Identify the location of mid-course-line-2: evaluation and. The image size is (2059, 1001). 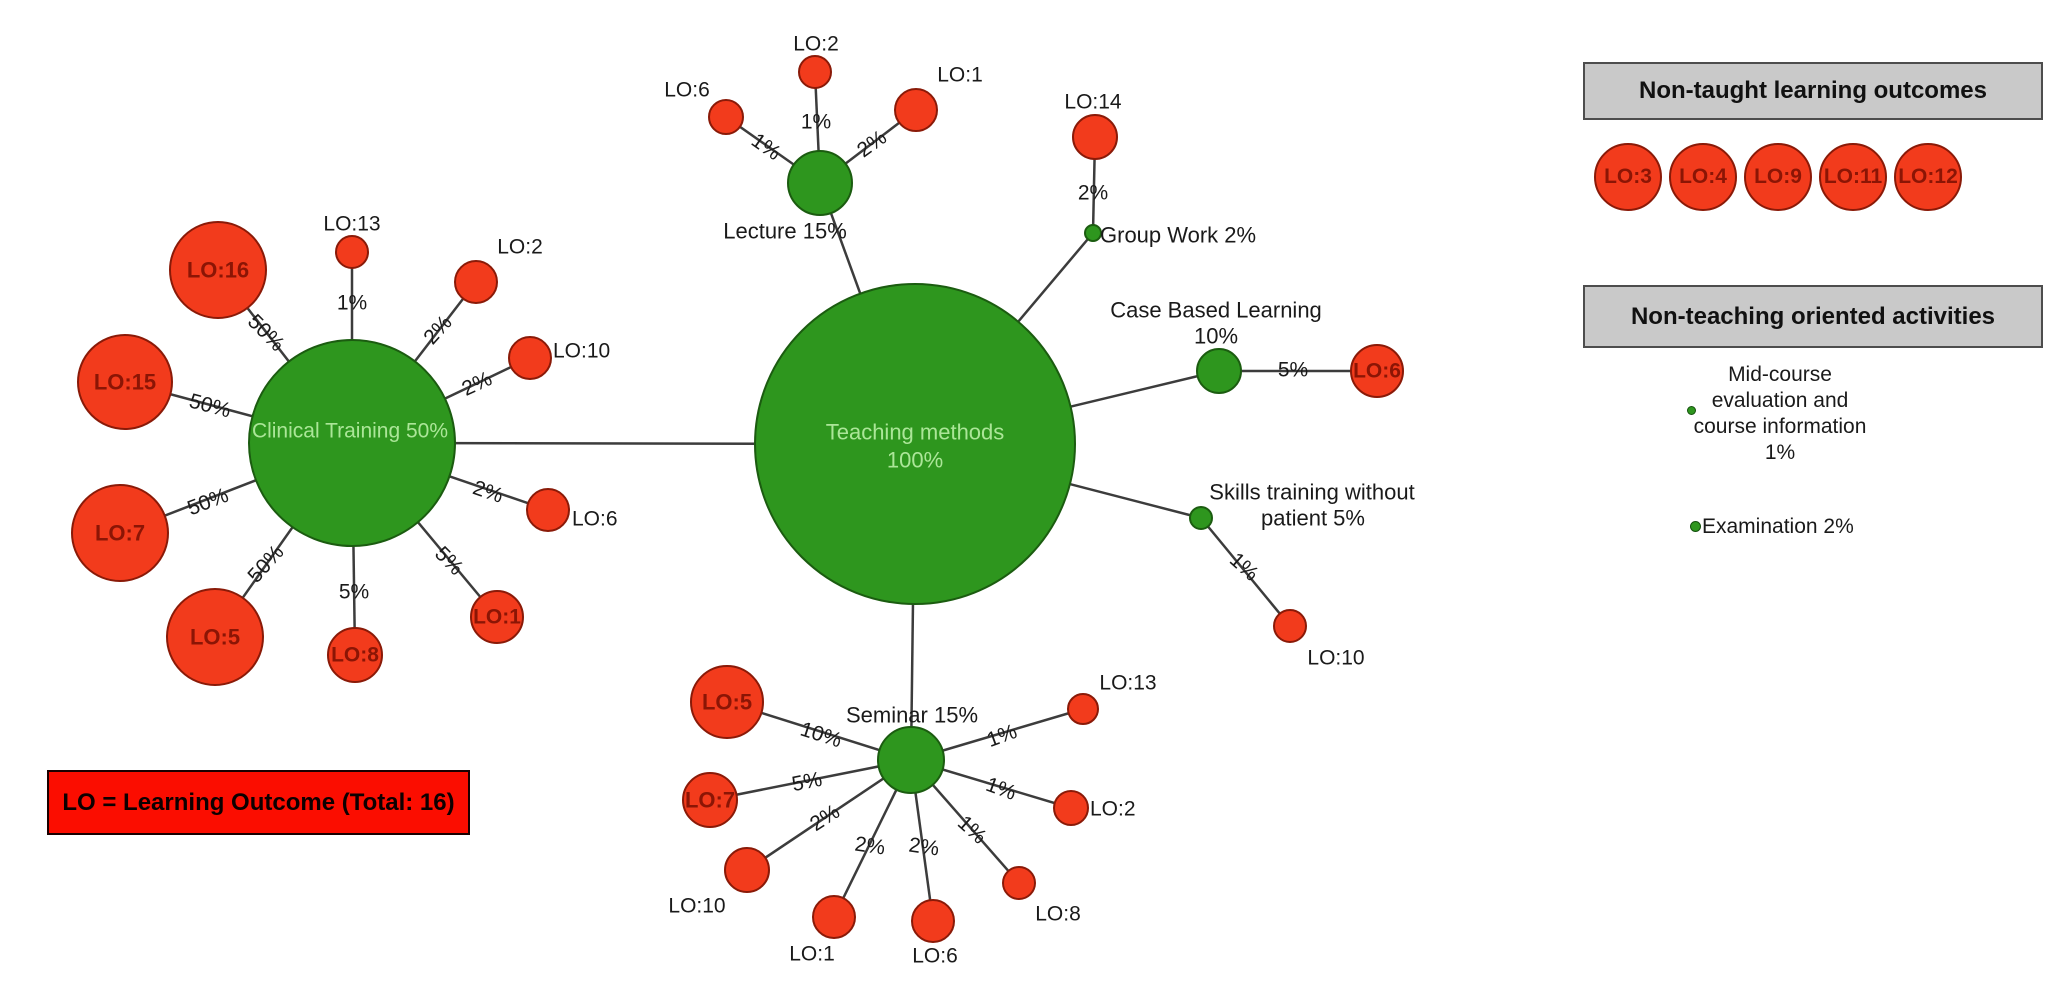
(1780, 400).